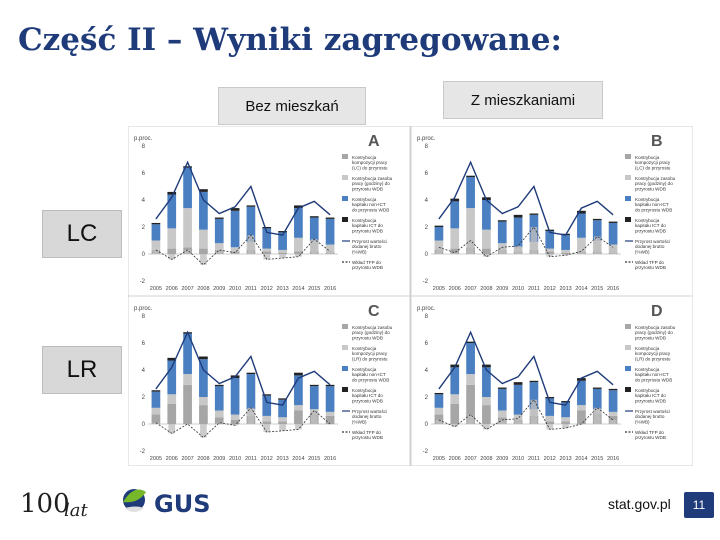 This screenshot has width=720, height=540. Describe the element at coordinates (613, 459) in the screenshot. I see `x-tick-label: 2016` at that location.